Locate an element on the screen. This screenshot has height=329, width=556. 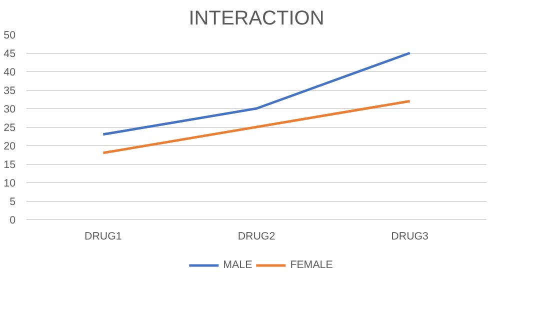
chart-title: INTERACTION is located at coordinates (256, 19).